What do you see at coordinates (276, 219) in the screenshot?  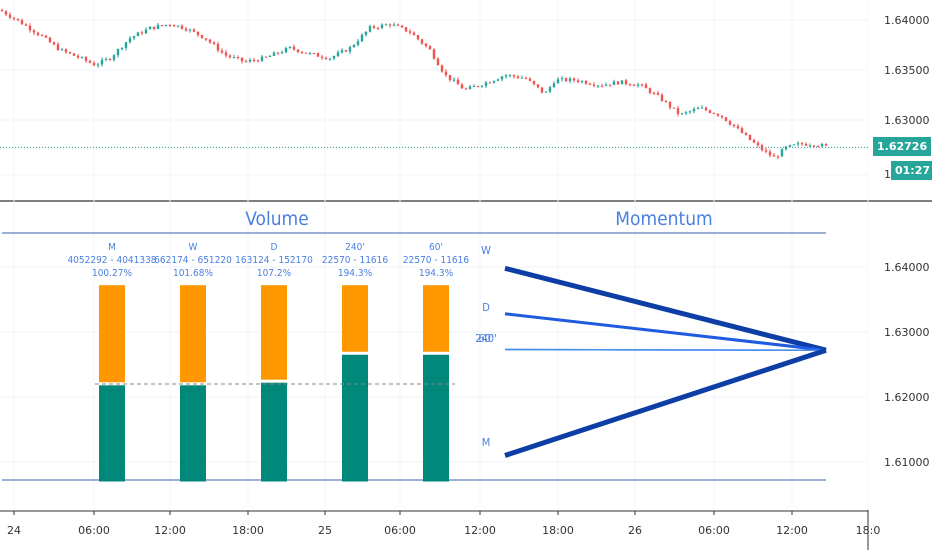 I see `volume-title: Volume` at bounding box center [276, 219].